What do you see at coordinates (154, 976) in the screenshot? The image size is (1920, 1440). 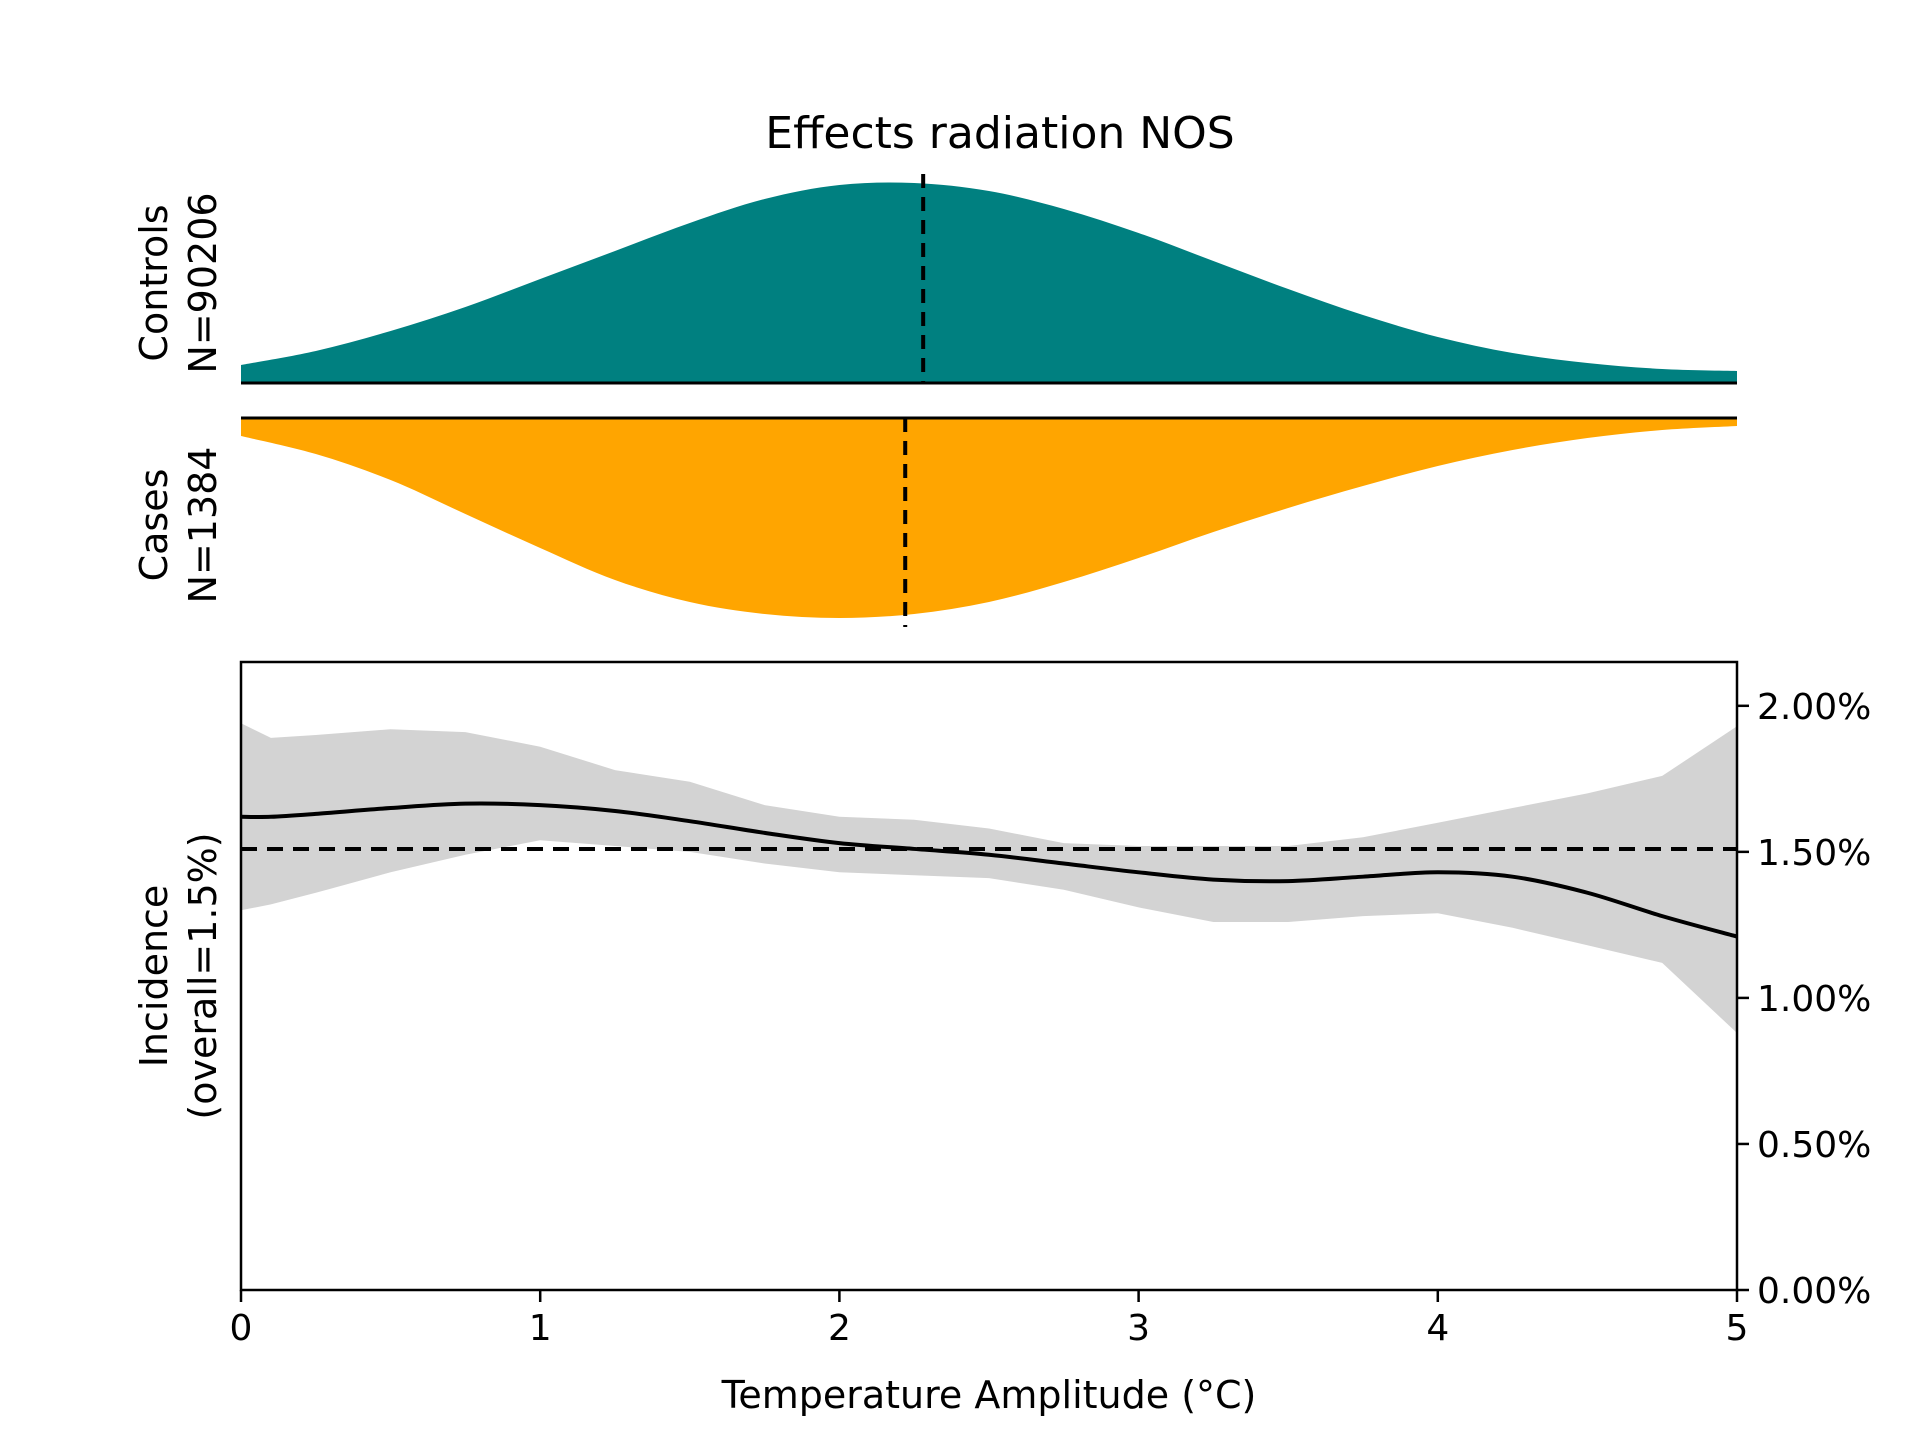 I see `y-axis-label: Incidence` at bounding box center [154, 976].